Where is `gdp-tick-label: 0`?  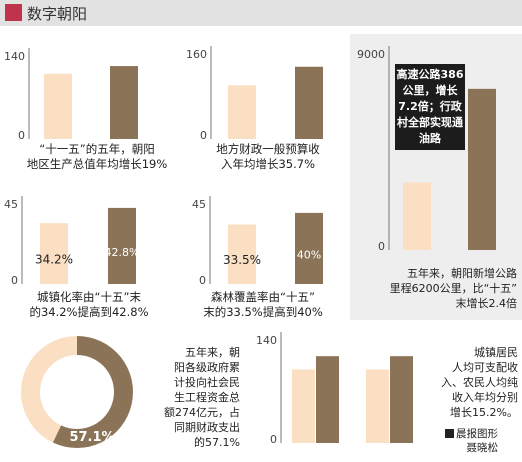 gdp-tick-label: 0 is located at coordinates (21, 135).